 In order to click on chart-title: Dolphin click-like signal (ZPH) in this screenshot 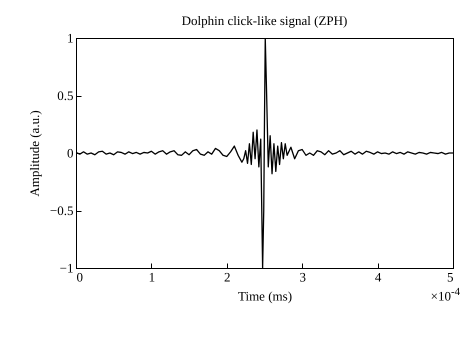, I will do `click(265, 20)`.